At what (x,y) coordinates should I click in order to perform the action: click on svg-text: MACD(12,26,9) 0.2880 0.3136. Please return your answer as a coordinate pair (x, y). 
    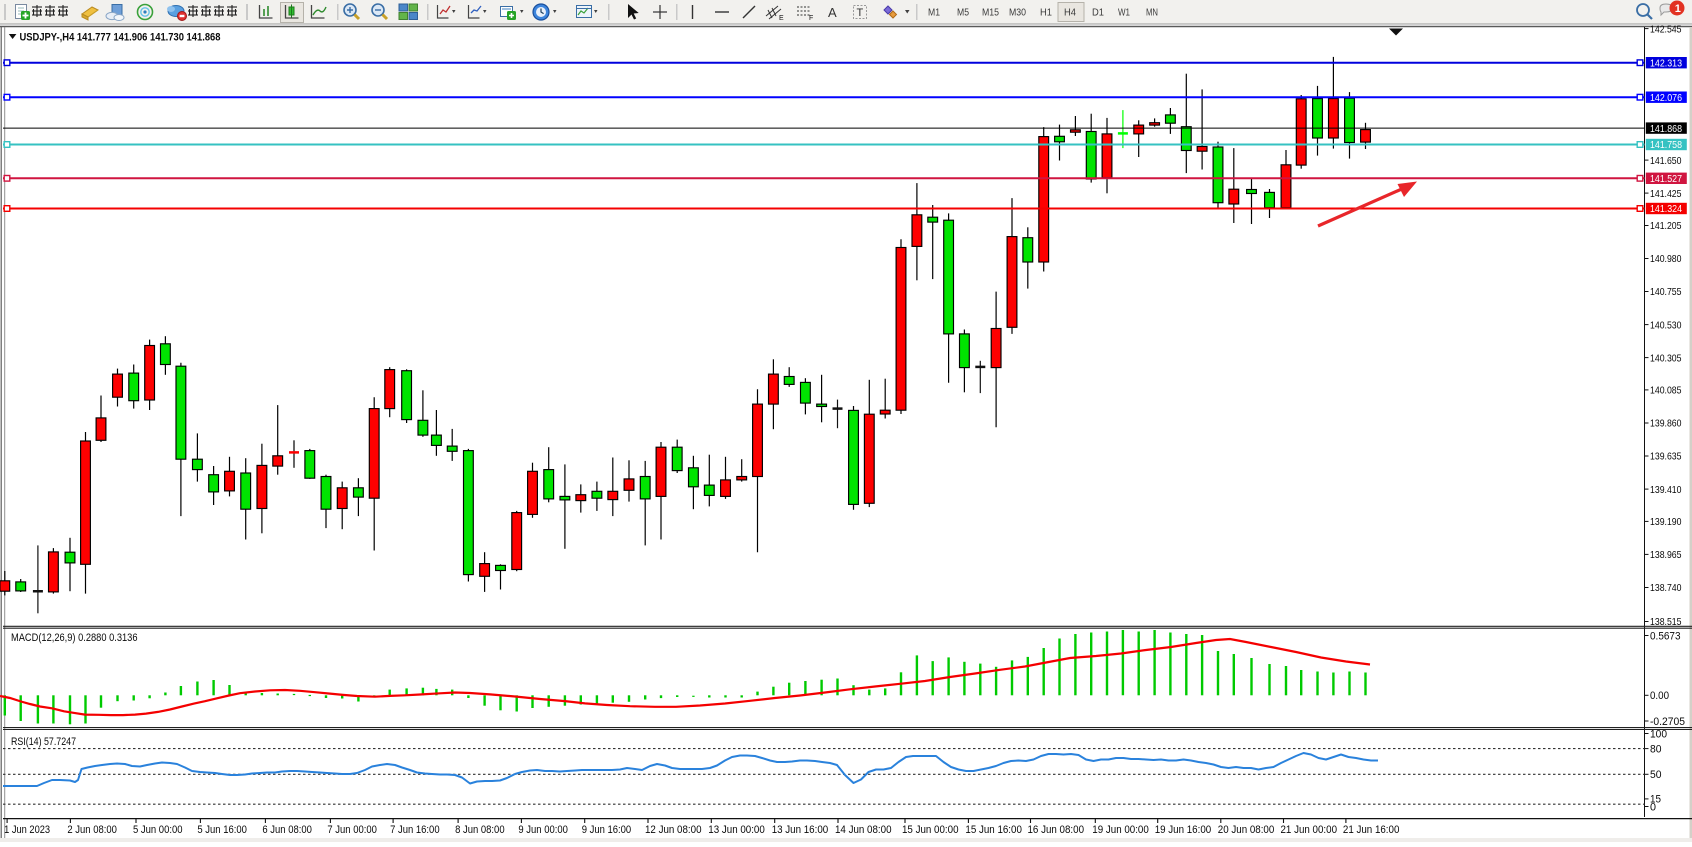
    Looking at the image, I should click on (74, 638).